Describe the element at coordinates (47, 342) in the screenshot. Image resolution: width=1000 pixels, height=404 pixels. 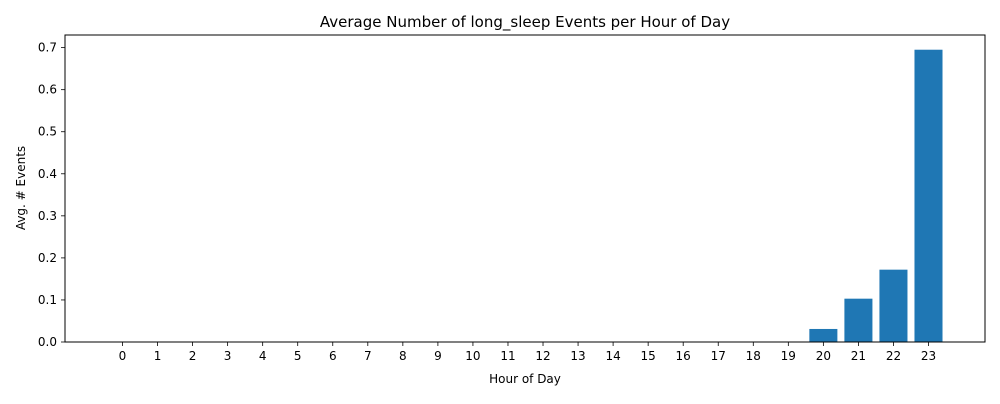
I see `y-tick-label: 0.0` at that location.